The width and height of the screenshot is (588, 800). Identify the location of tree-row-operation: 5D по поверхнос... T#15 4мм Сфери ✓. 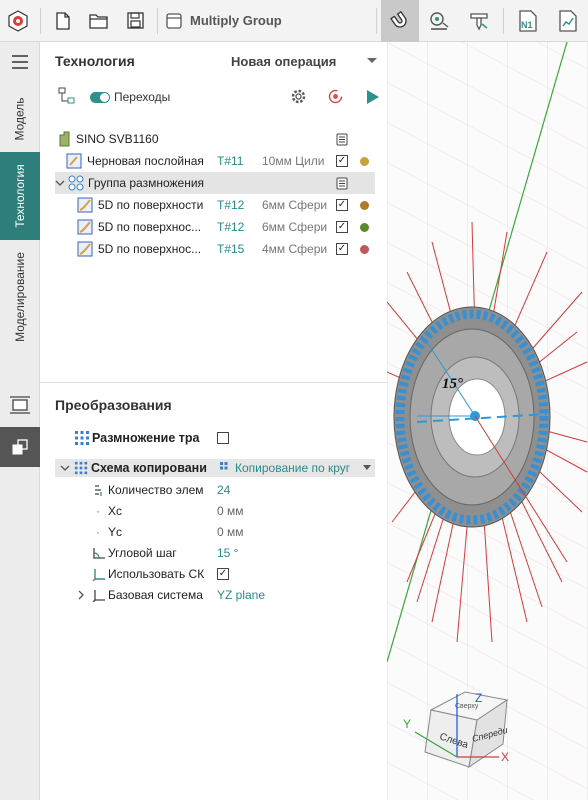
(213, 249).